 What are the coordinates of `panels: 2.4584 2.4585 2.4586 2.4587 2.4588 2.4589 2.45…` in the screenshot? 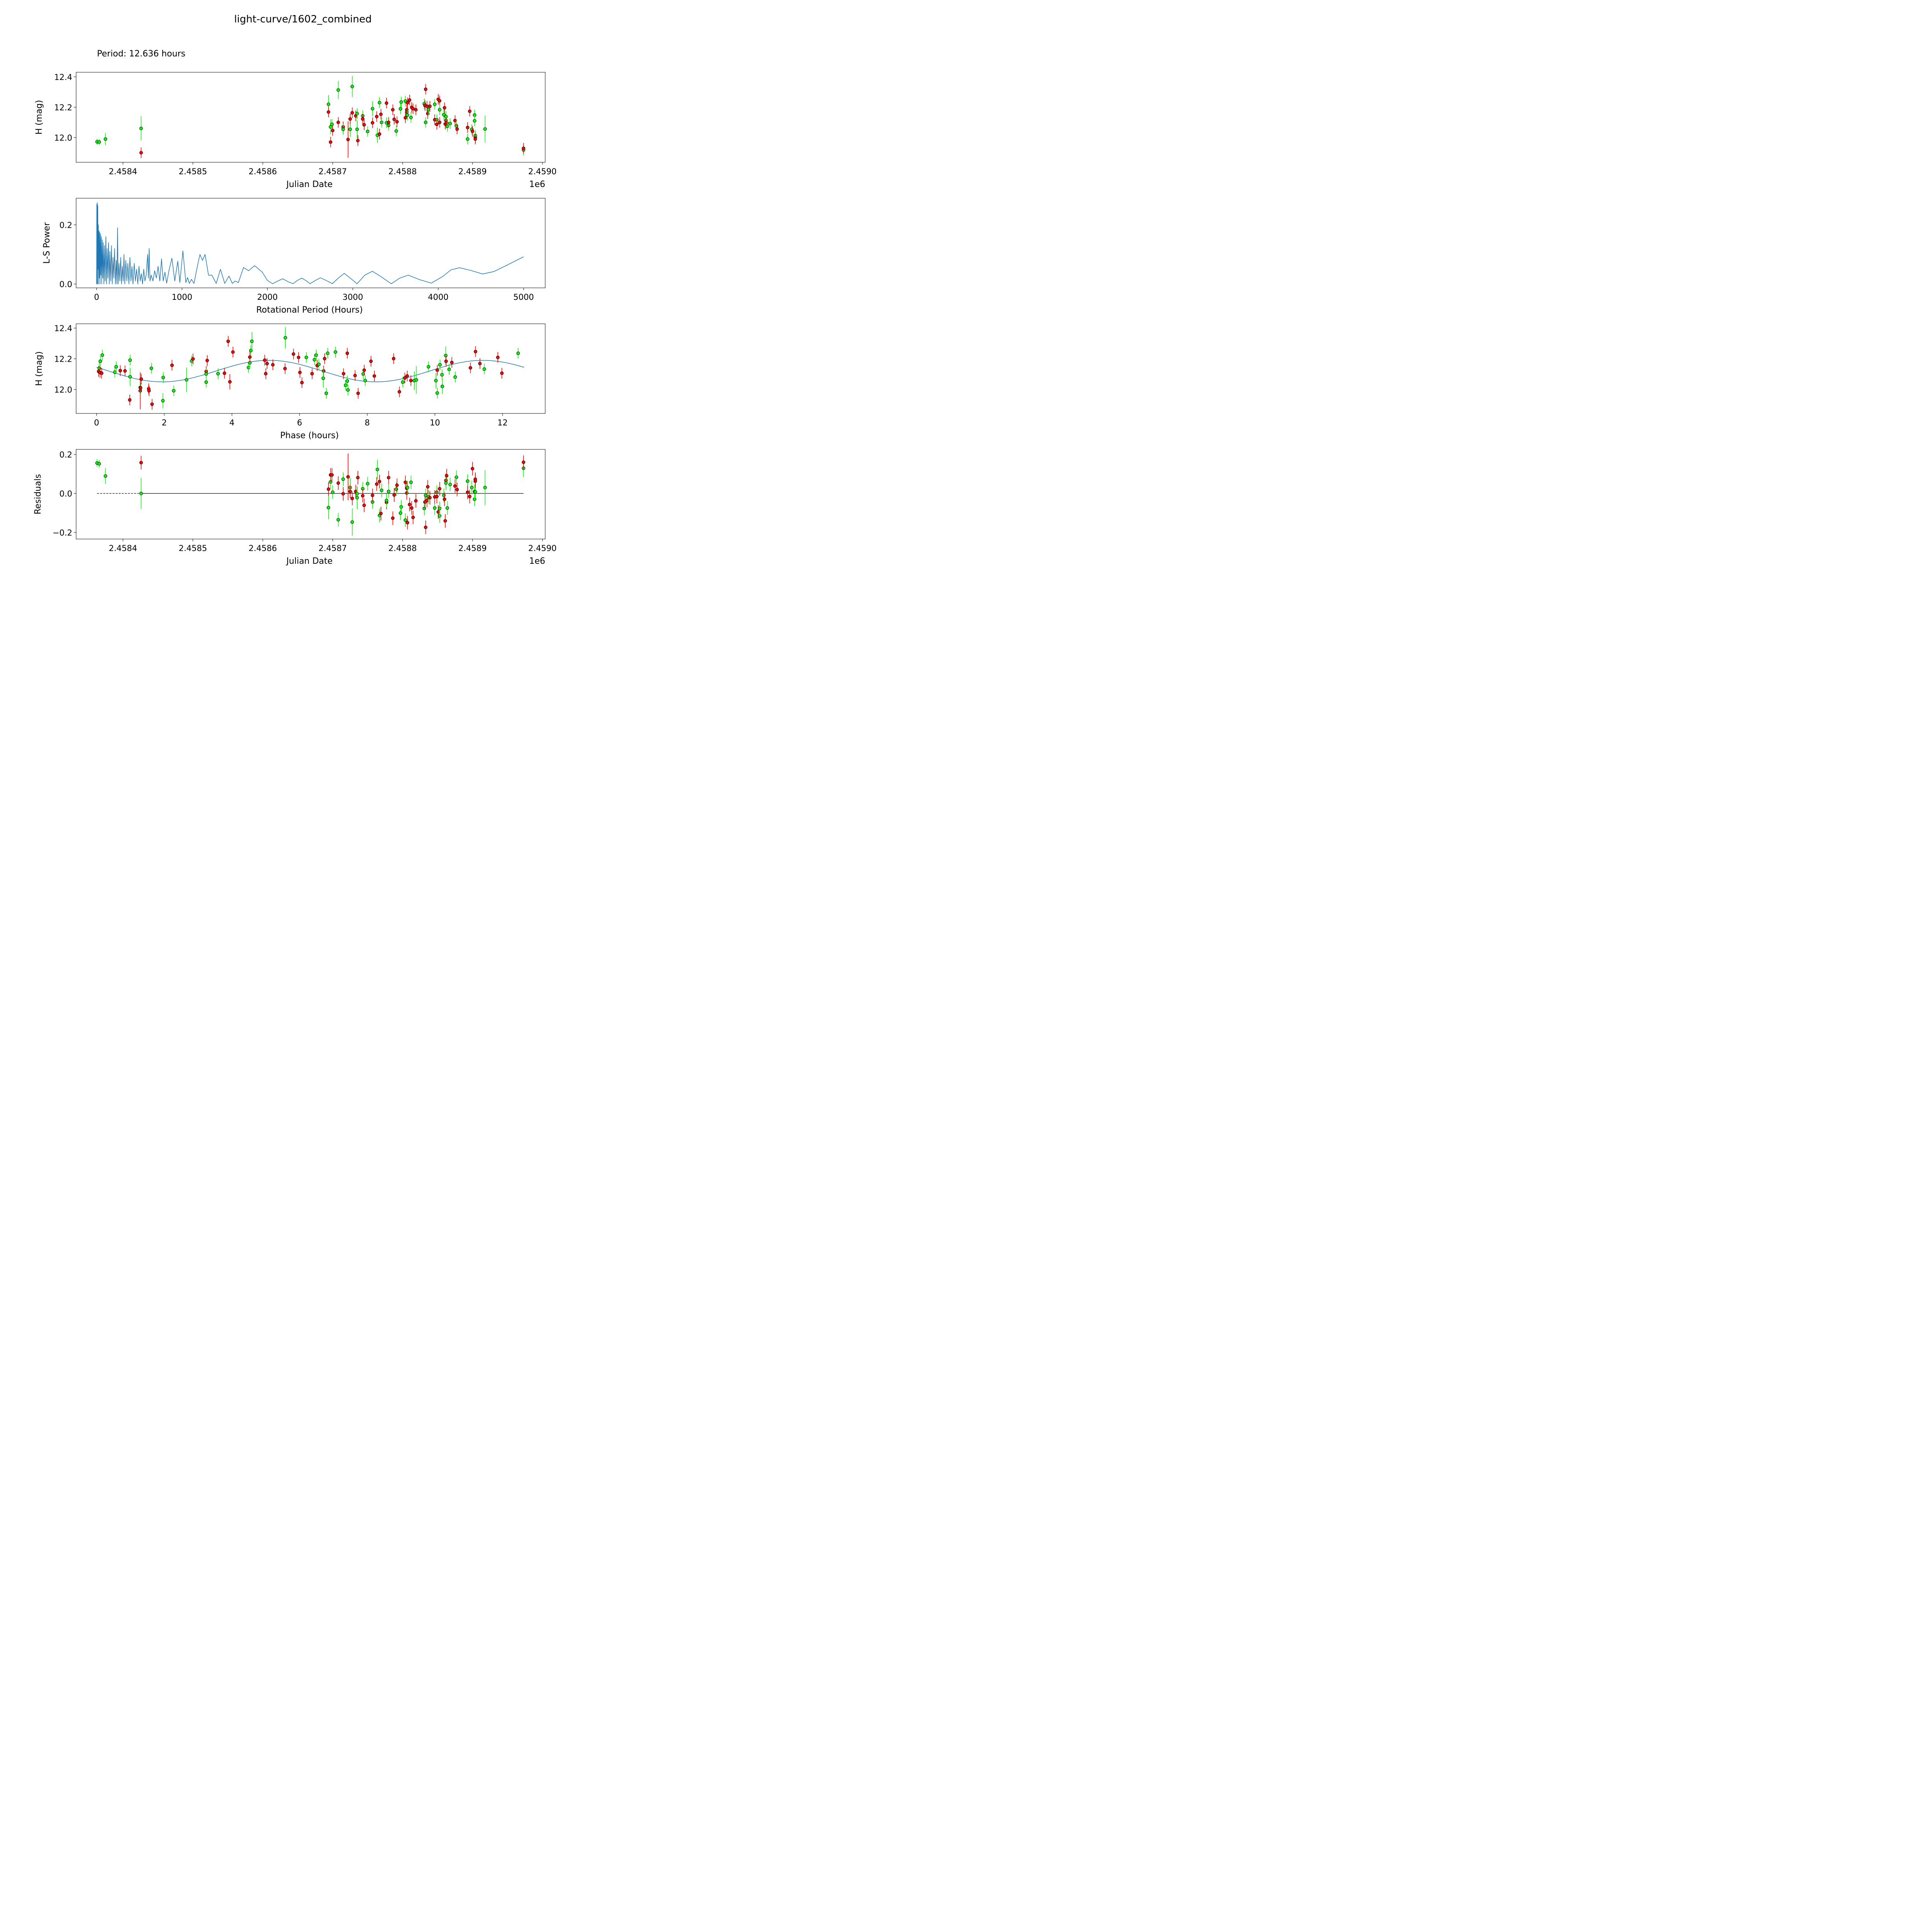 It's located at (295, 319).